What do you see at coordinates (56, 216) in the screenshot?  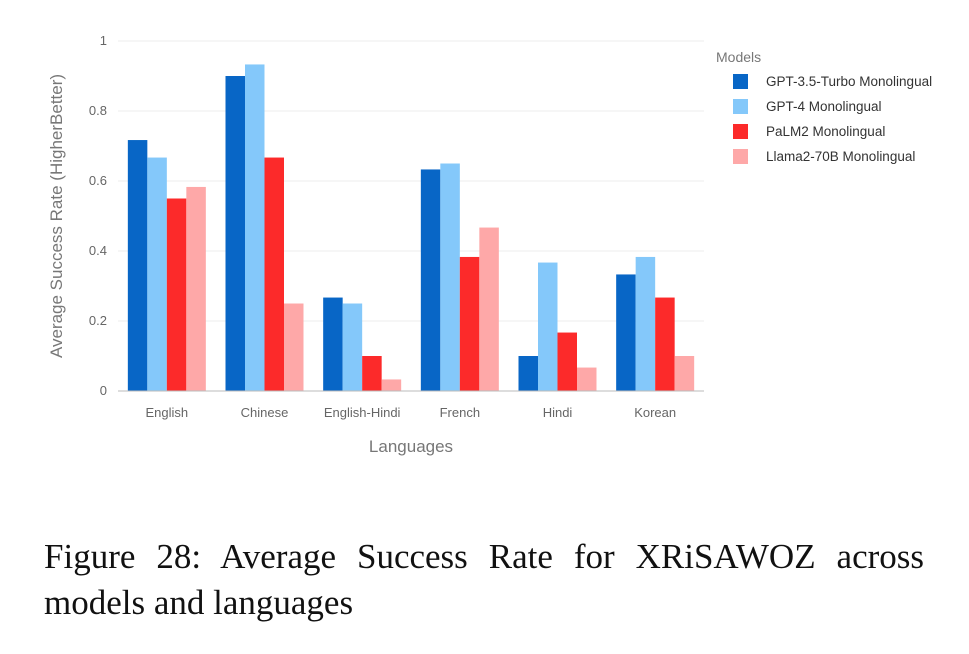 I see `y-axis-title: Average Success Rate (HigherBetter)` at bounding box center [56, 216].